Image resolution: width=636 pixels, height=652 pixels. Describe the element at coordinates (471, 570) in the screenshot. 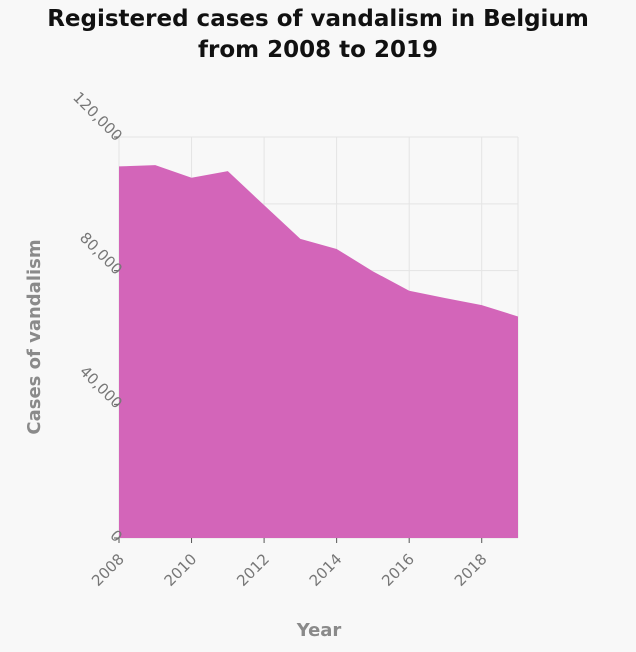

I see `x-tick-label: 2018` at that location.